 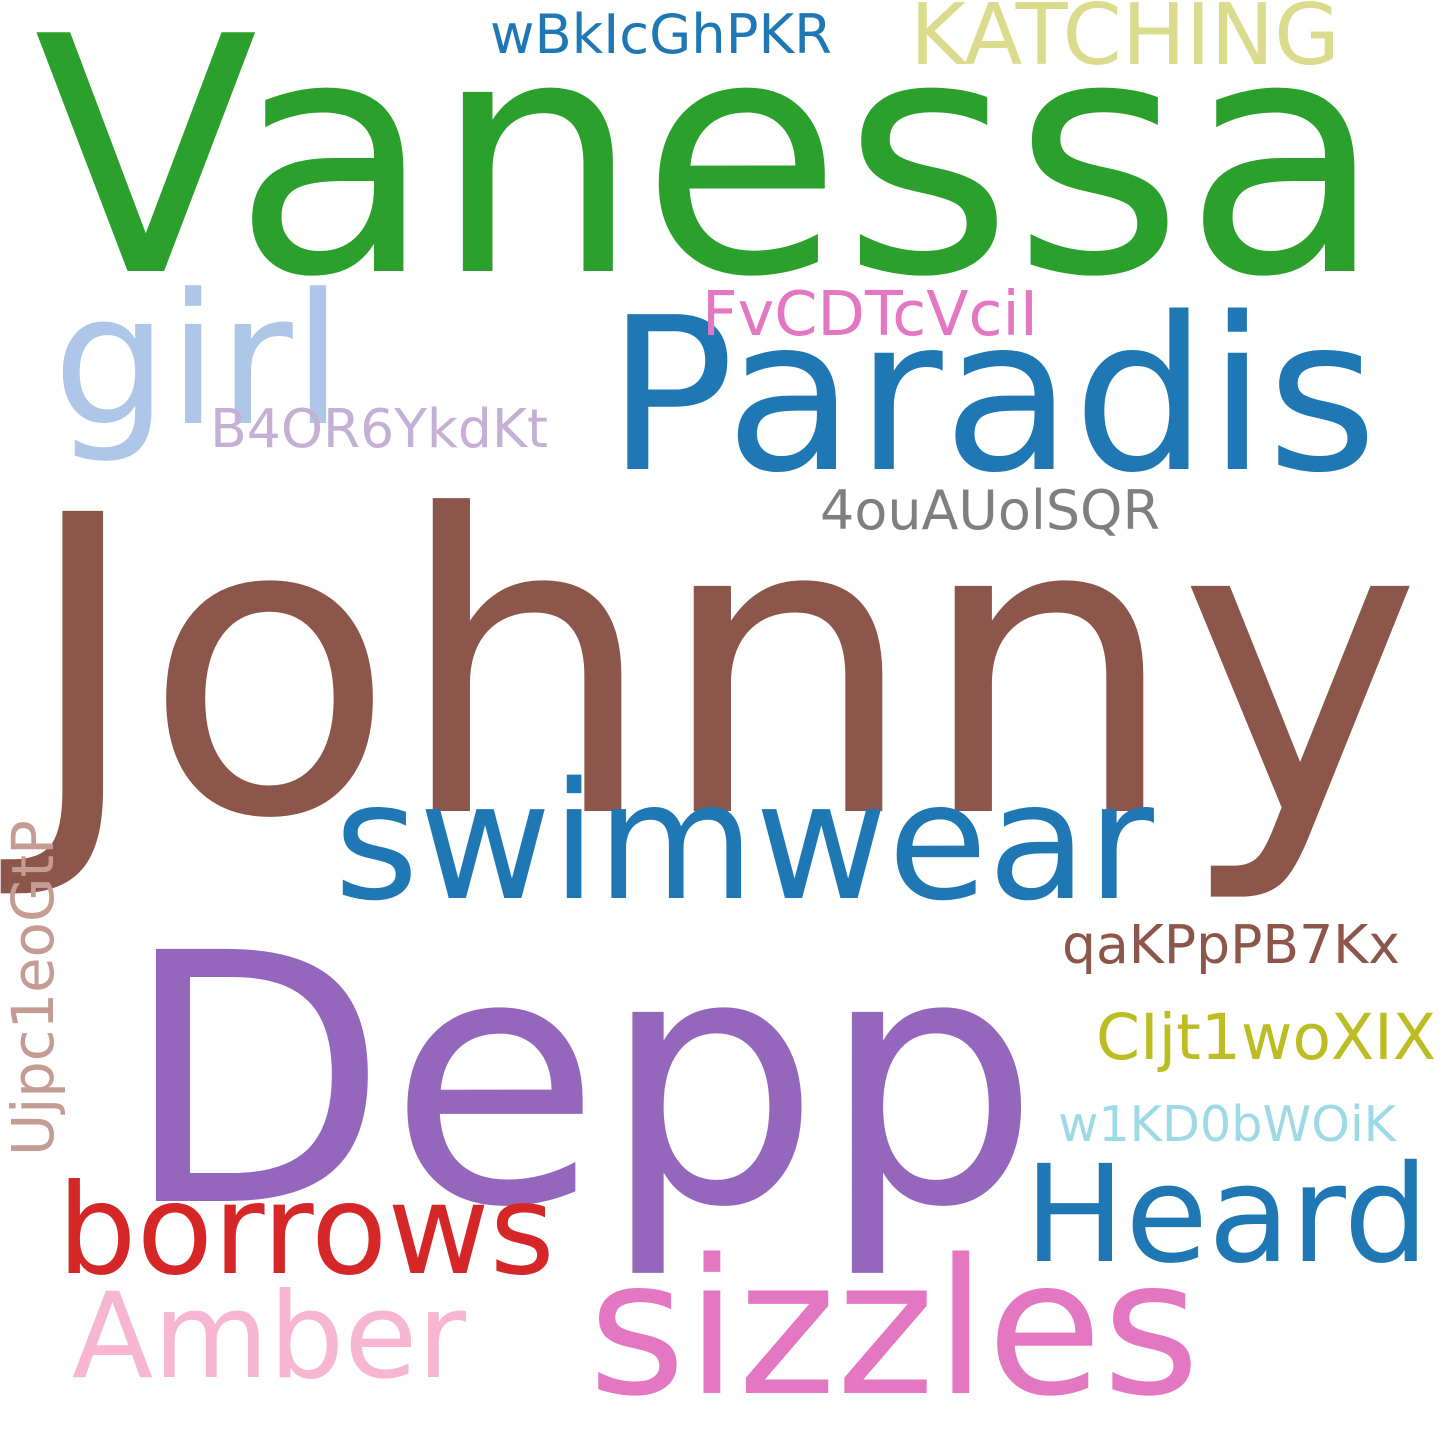 I want to click on word-cijt1woxix: CIjt1woXIX, so click(x=1266, y=1037).